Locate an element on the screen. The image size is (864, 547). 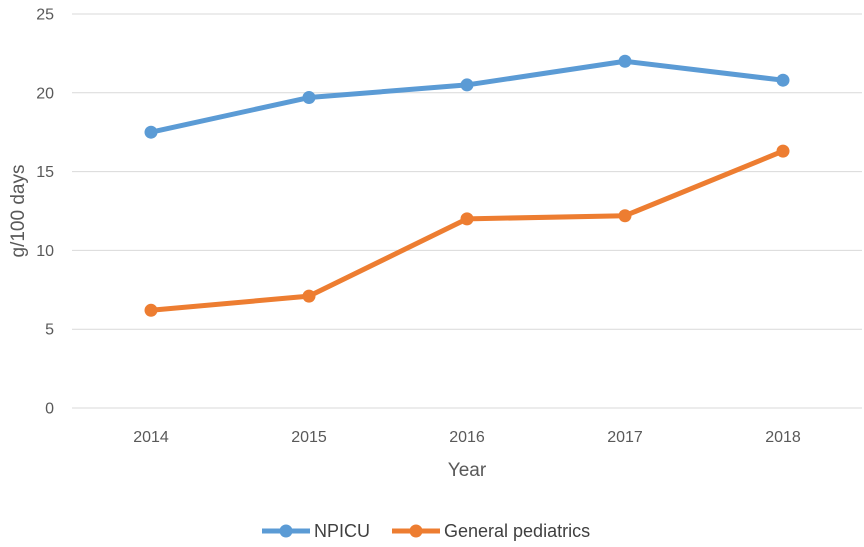
legend-item: NPICU is located at coordinates (316, 531).